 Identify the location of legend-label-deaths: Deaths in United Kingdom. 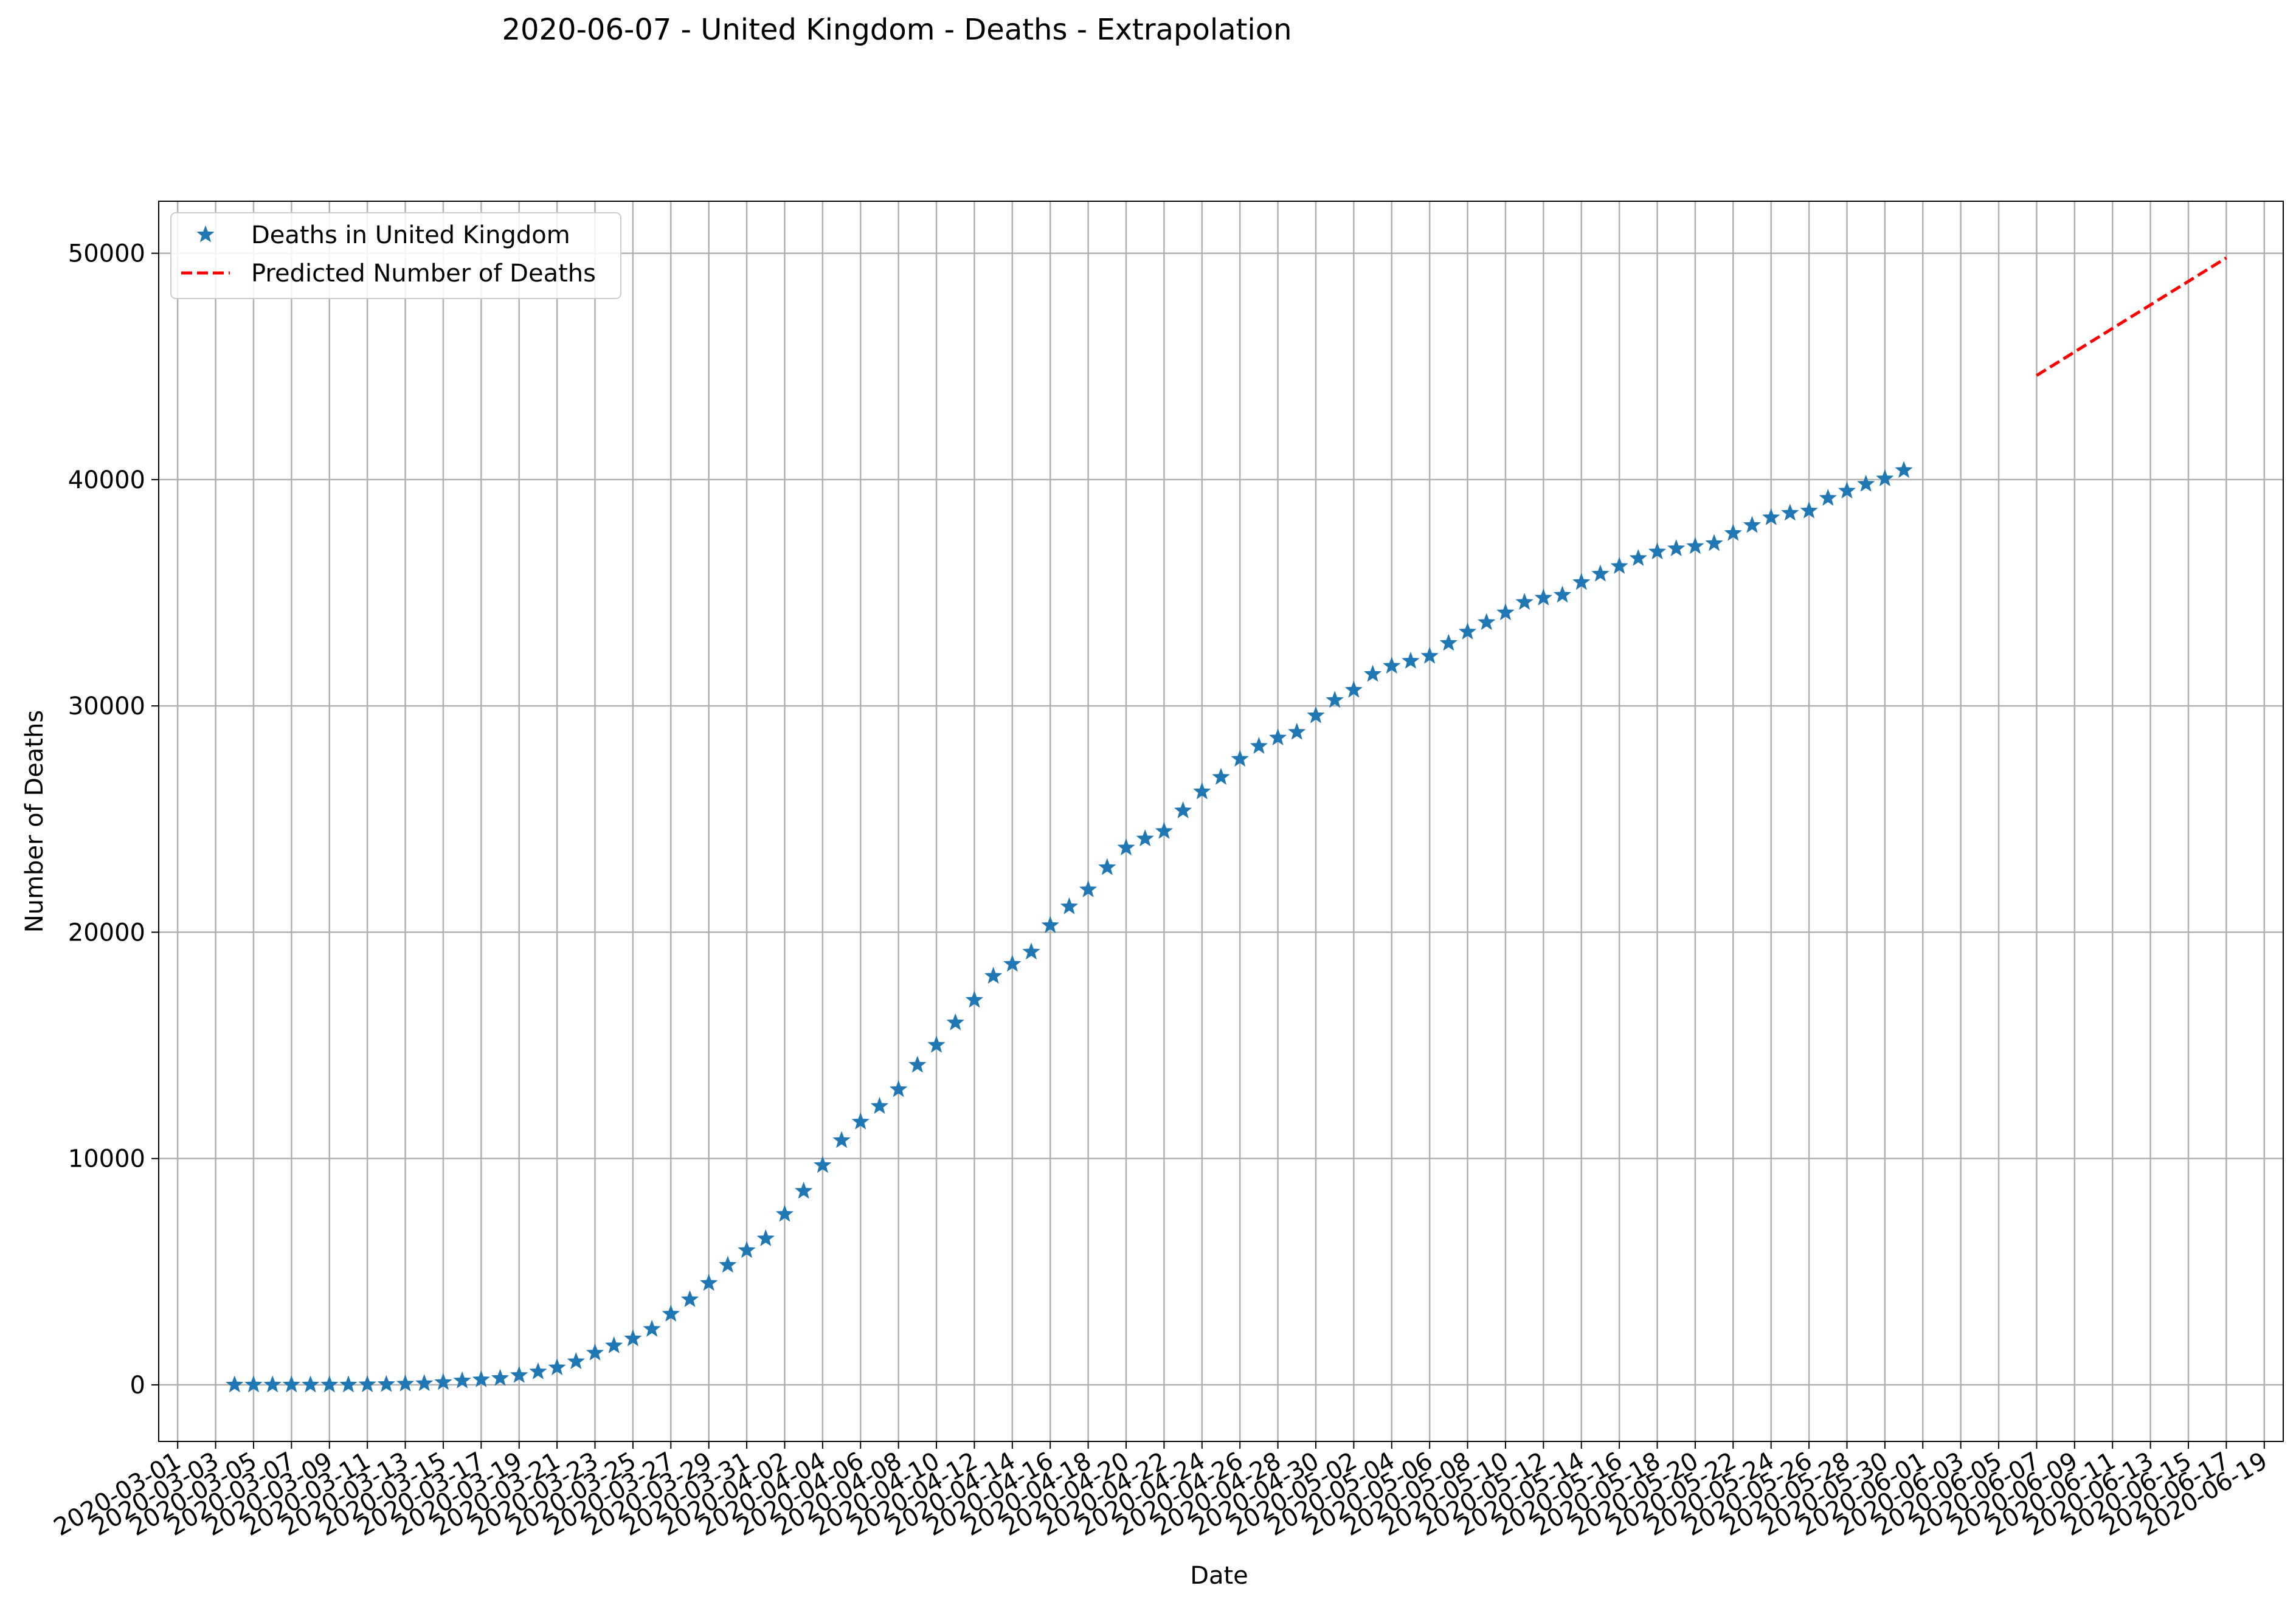
(411, 235).